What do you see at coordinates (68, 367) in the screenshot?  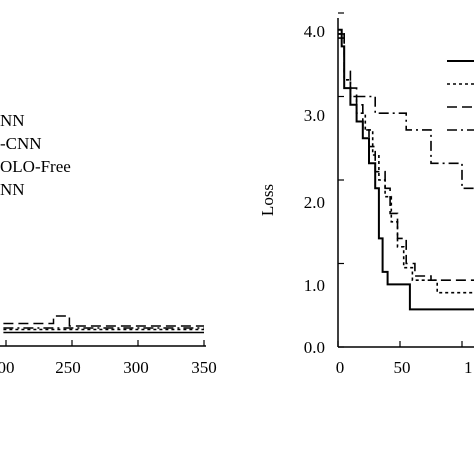 I see `left-x-tick-label-2: 250` at bounding box center [68, 367].